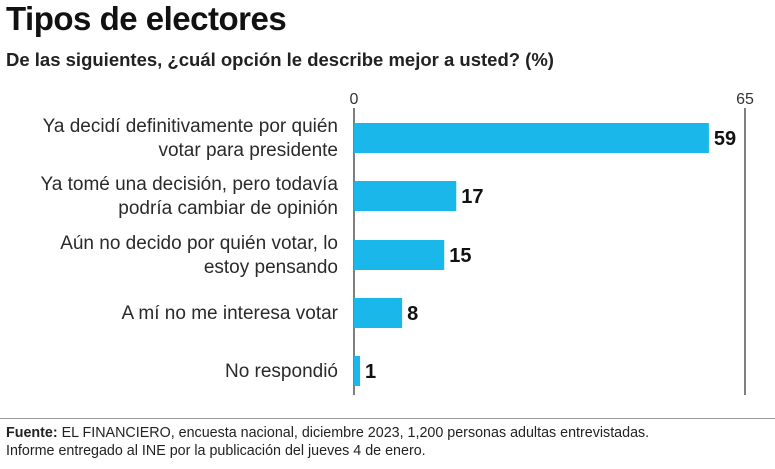 The image size is (775, 469). I want to click on value-label: 17, so click(472, 197).